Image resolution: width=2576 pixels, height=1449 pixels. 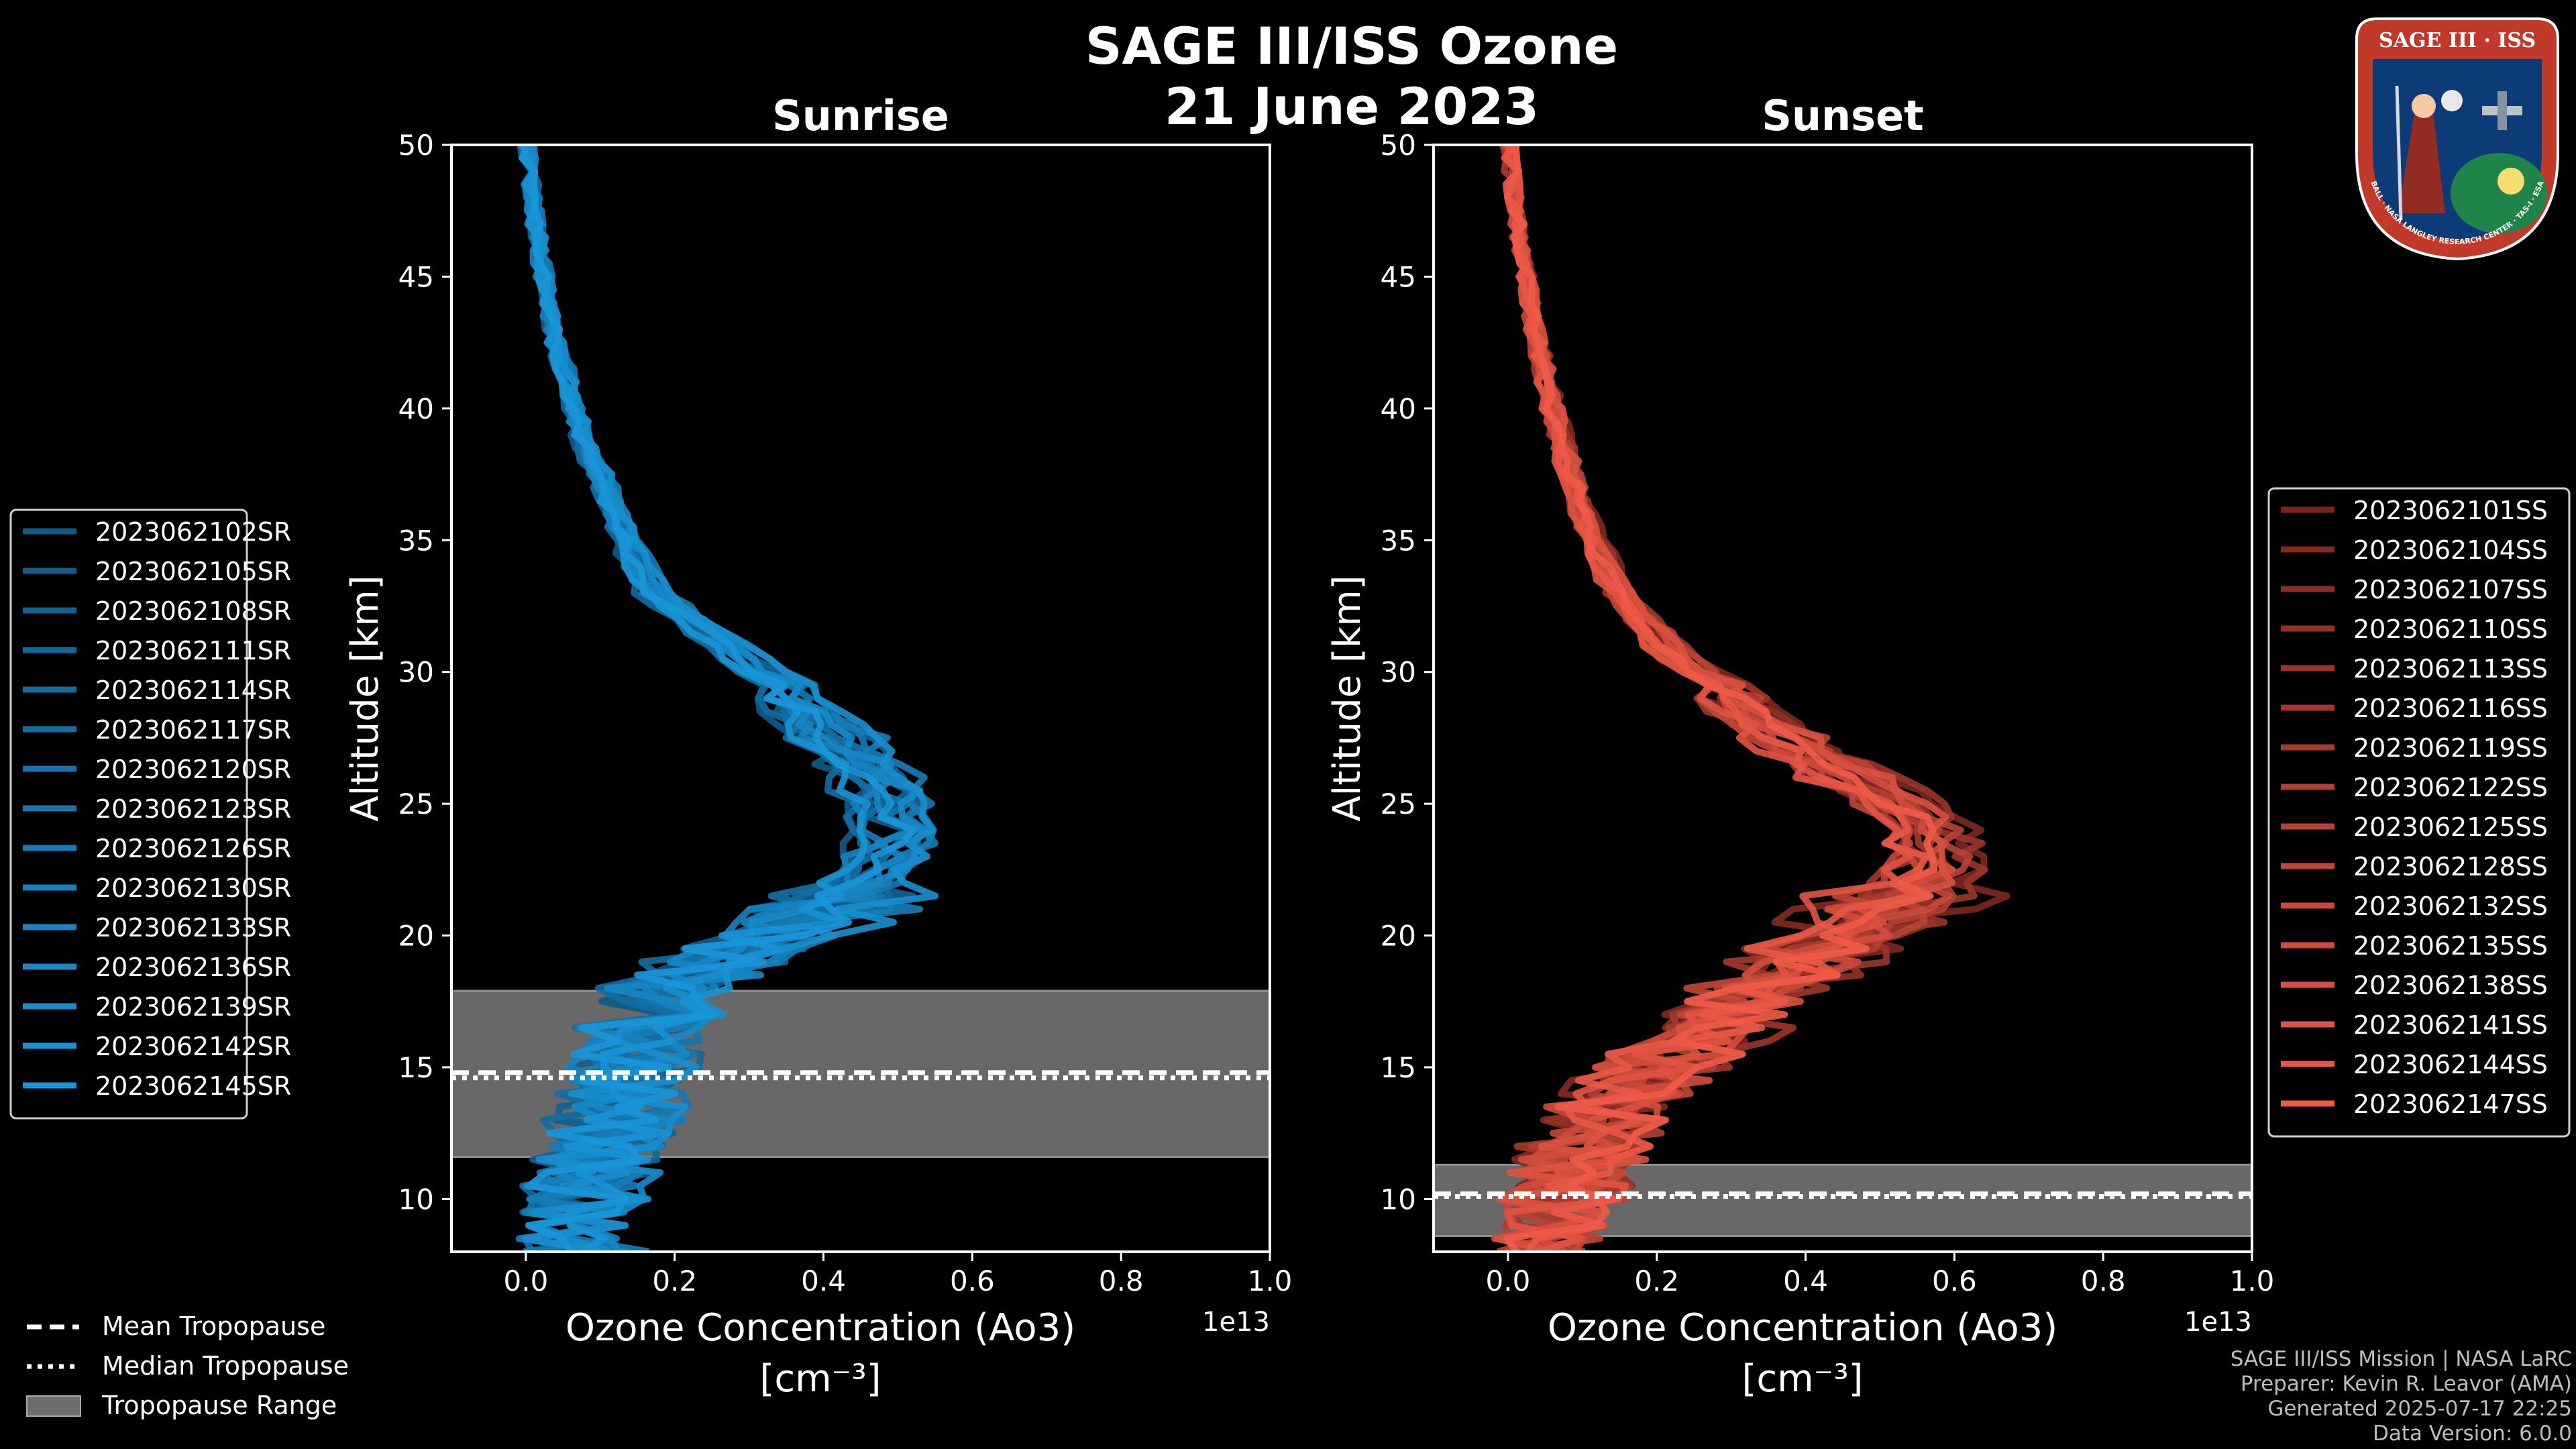 I want to click on iss-panel-icon, so click(x=2502, y=110).